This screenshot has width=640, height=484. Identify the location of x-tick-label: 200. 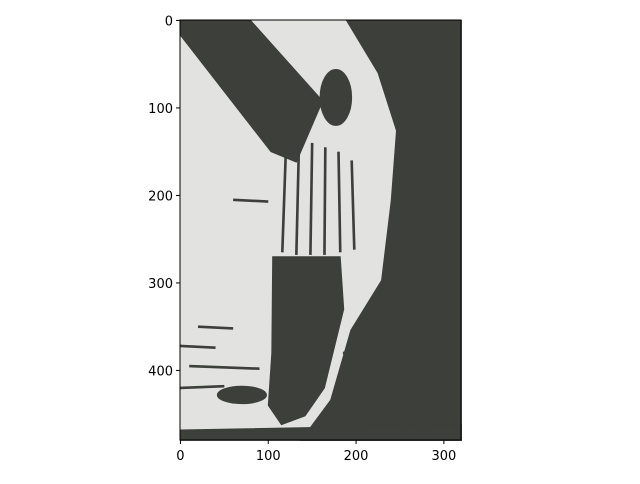
(356, 456).